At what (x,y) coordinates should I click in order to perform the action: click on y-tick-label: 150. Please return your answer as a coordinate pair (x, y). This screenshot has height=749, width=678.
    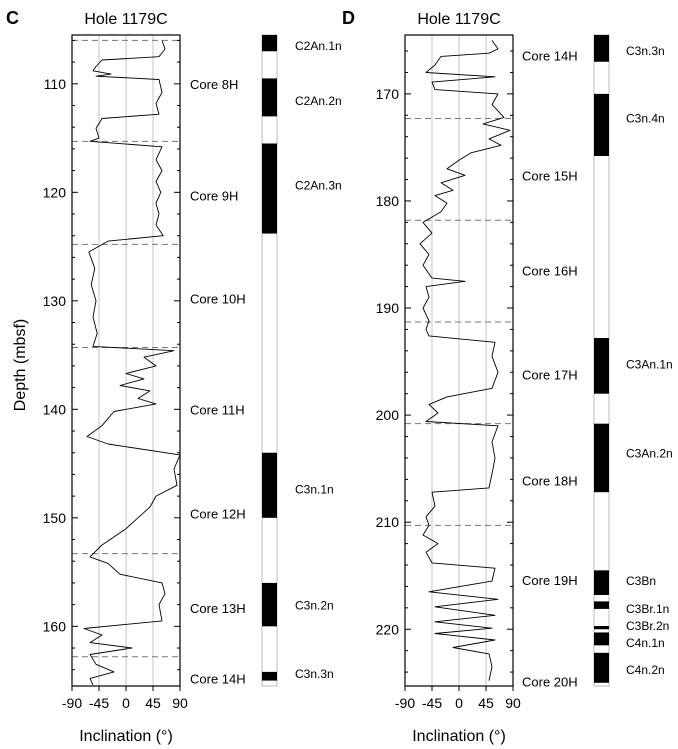
    Looking at the image, I should click on (55, 518).